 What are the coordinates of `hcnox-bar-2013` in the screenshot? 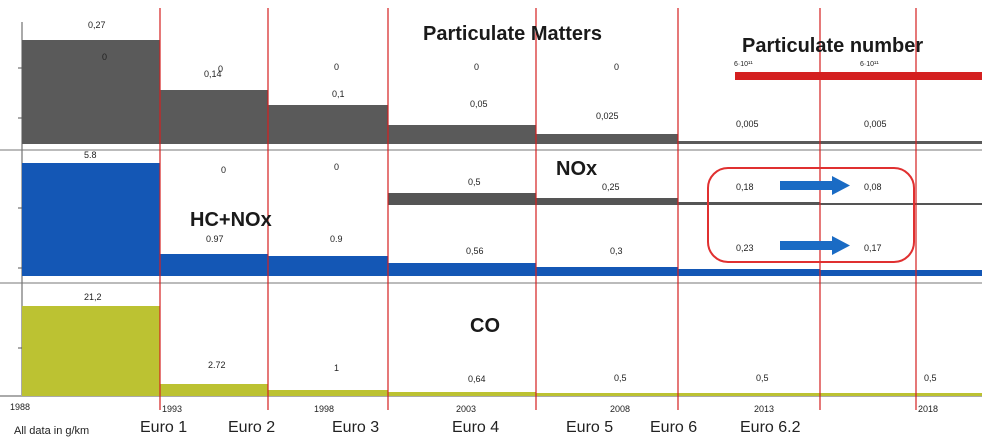 It's located at (749, 272).